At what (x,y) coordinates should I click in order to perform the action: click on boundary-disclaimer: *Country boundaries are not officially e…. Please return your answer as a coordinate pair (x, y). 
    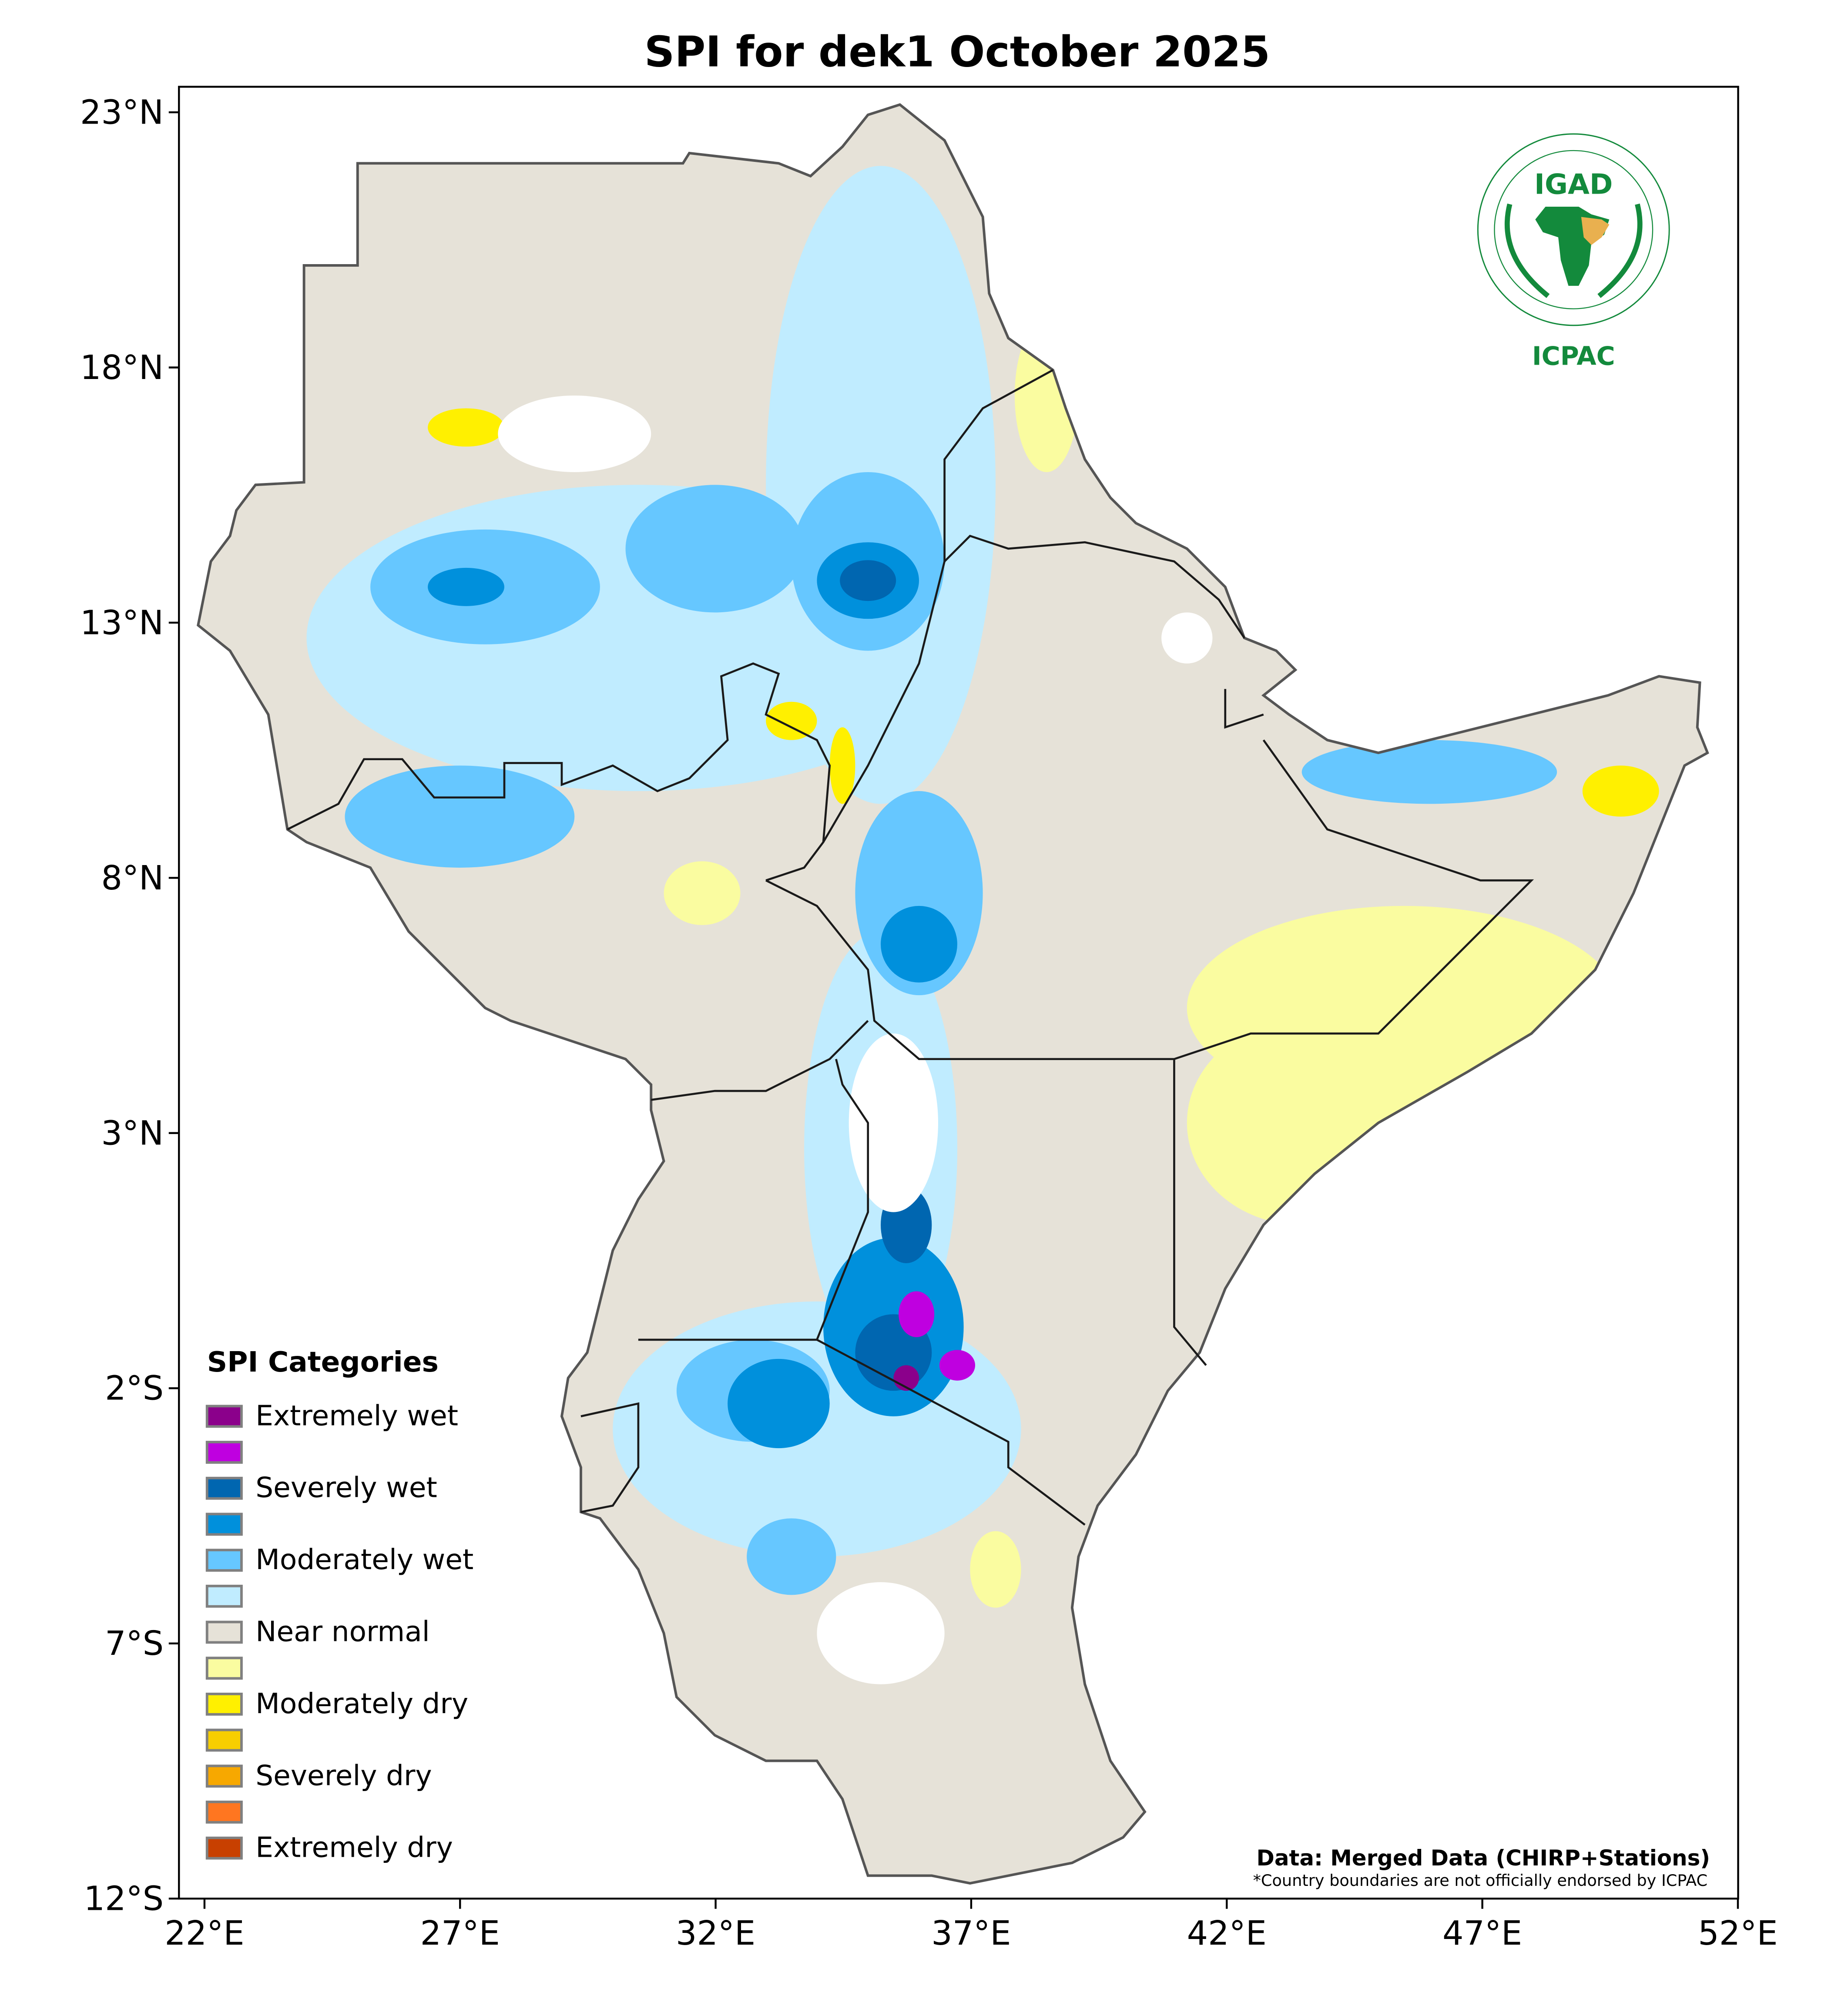
    Looking at the image, I should click on (1480, 1880).